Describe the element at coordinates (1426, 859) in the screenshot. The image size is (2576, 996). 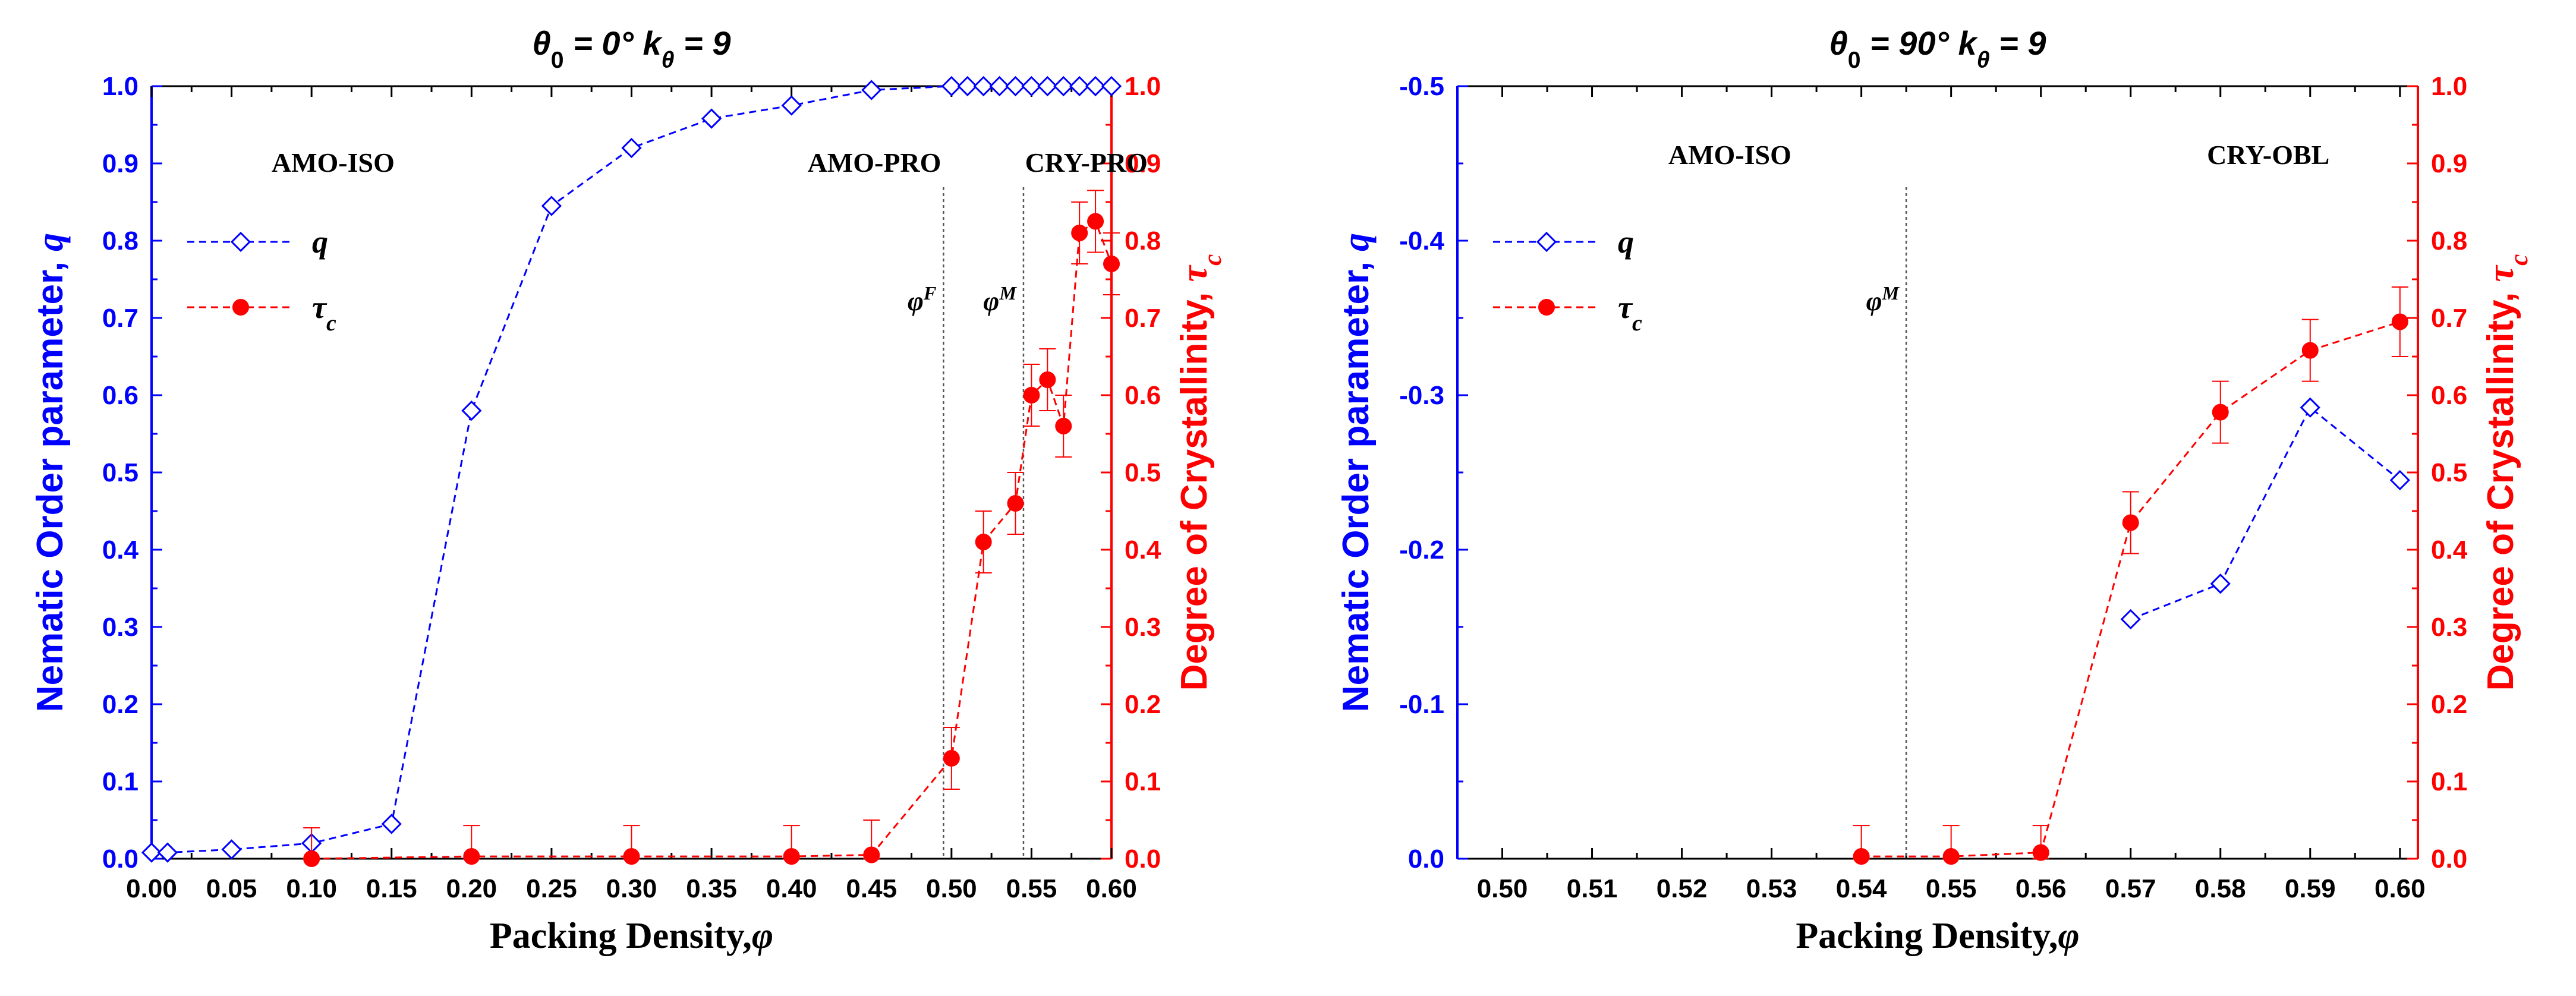
I see `left-y-tick-label: 0.0` at that location.